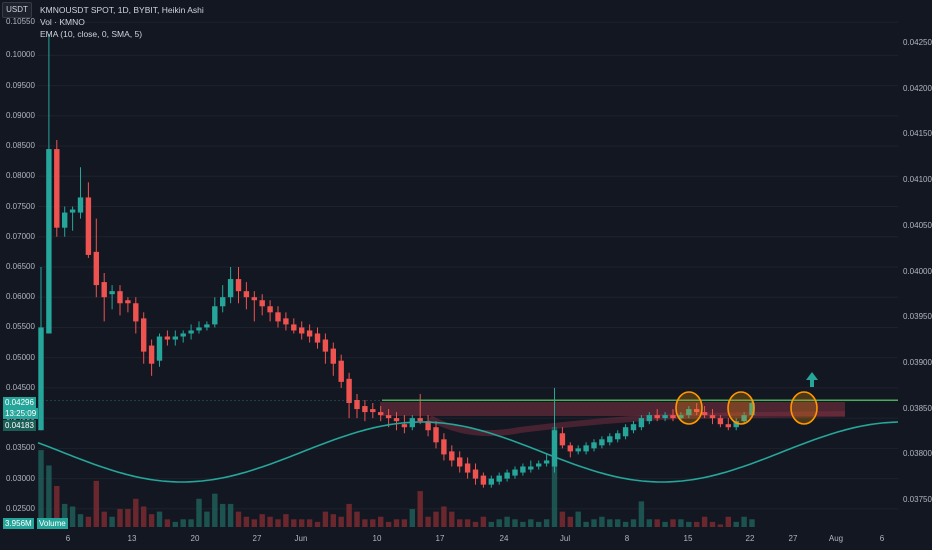 The height and width of the screenshot is (550, 932). What do you see at coordinates (91, 34) in the screenshot?
I see `ema-legend: EMA (10, close, 0, SMA, 5)` at bounding box center [91, 34].